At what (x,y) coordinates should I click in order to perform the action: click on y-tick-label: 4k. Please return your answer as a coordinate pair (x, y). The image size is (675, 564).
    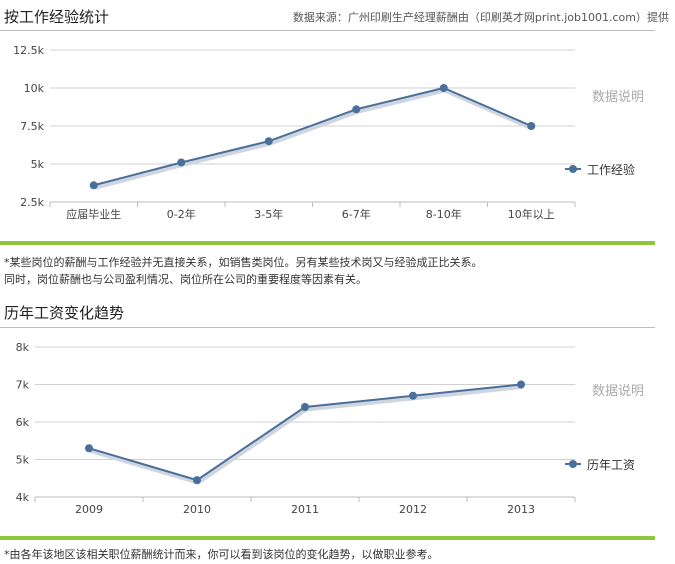
    Looking at the image, I should click on (23, 497).